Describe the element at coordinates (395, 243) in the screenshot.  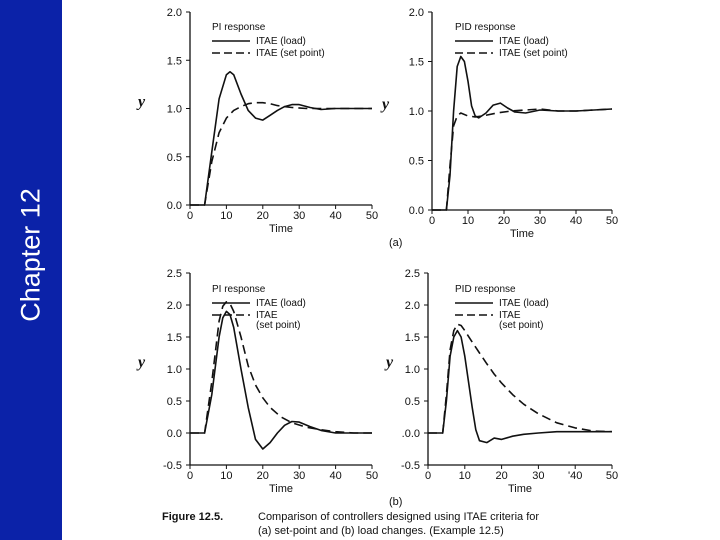
I see `panel-label-a: (a)` at that location.